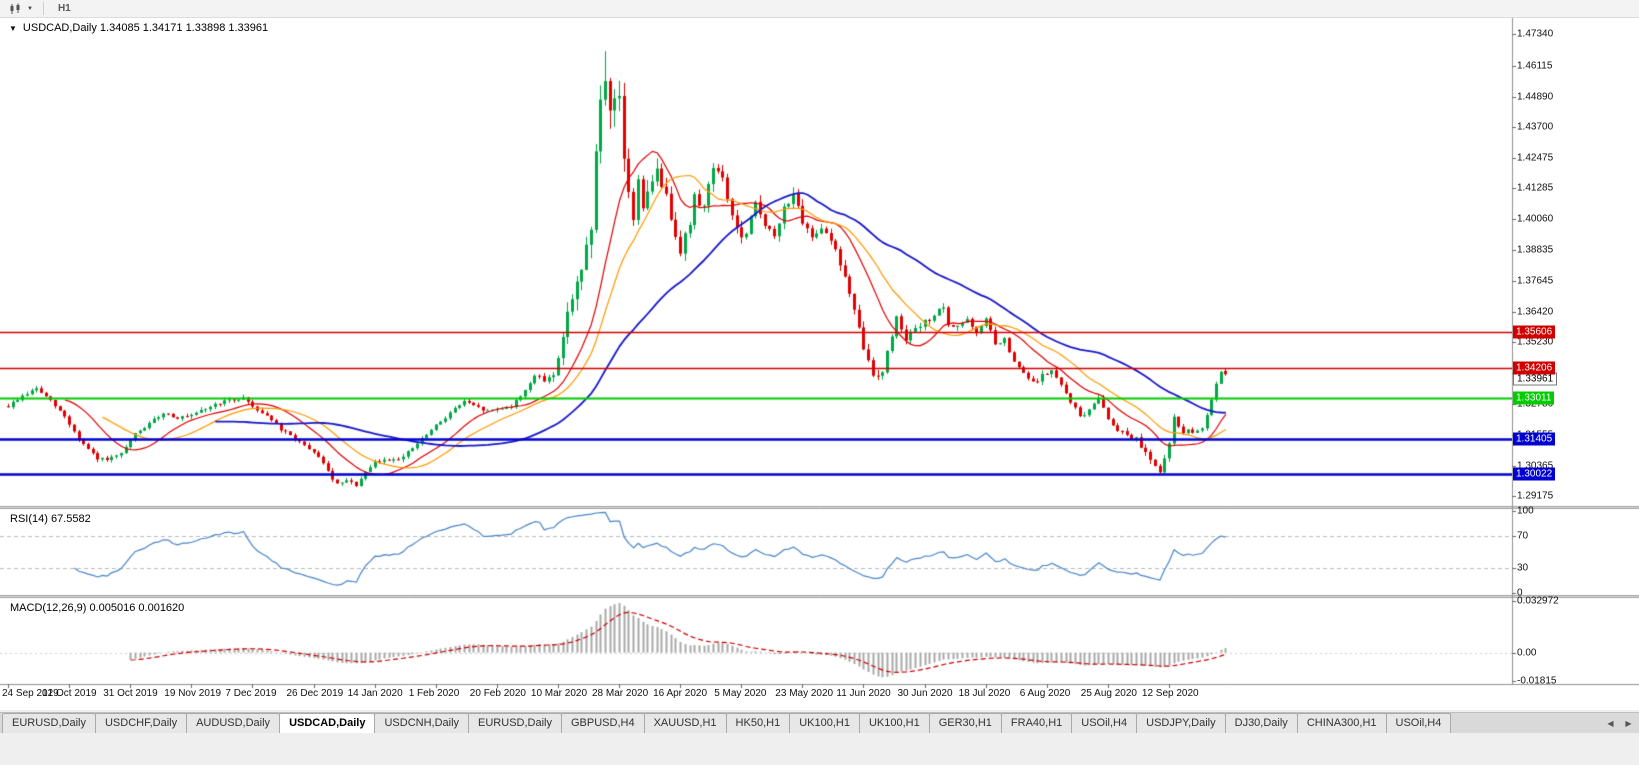  I want to click on tab-ger30-h1: GER30,H1, so click(965, 723).